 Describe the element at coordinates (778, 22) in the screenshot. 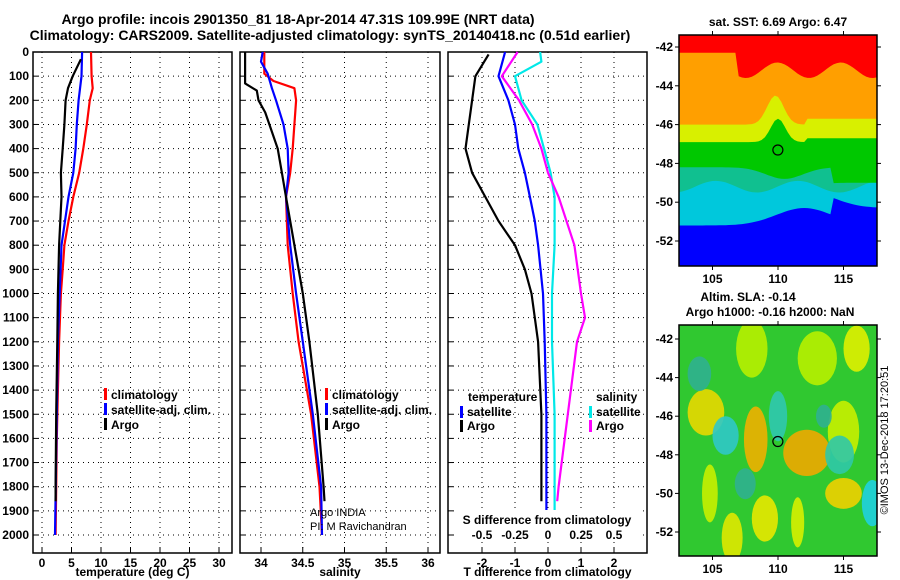

I see `sst-map-title: sat. SST: 6.69 Argo: 6.47` at that location.